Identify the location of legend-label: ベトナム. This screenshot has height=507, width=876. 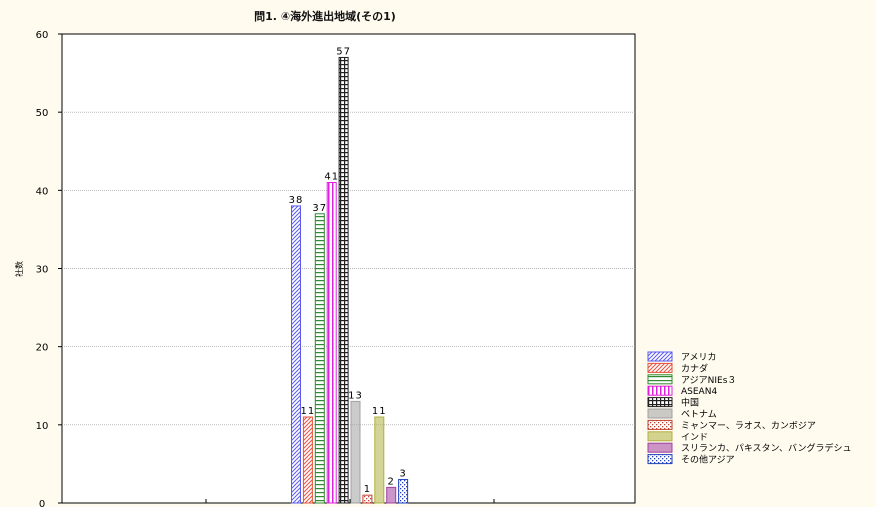
(699, 414).